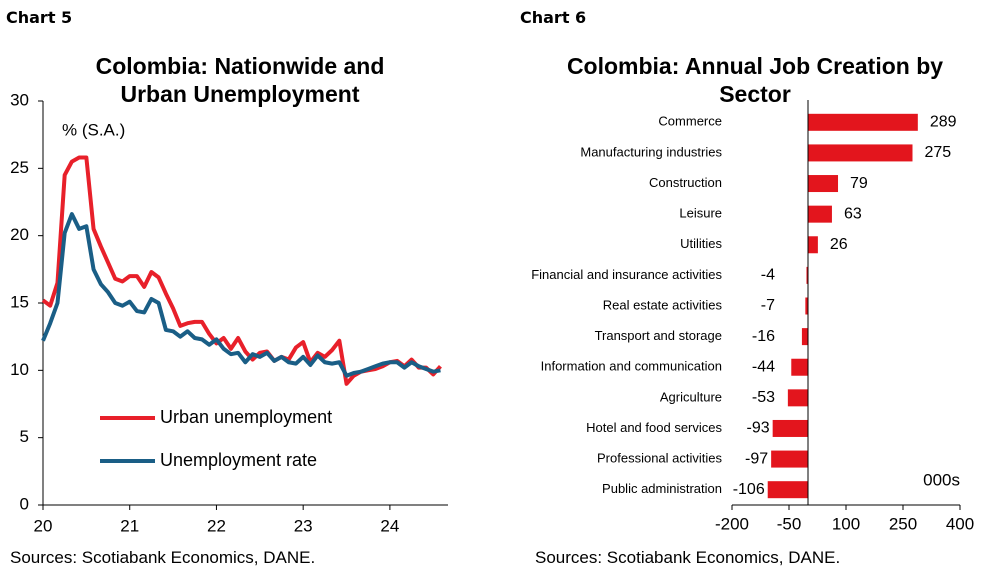  I want to click on y-tick-label: 15, so click(19, 301).